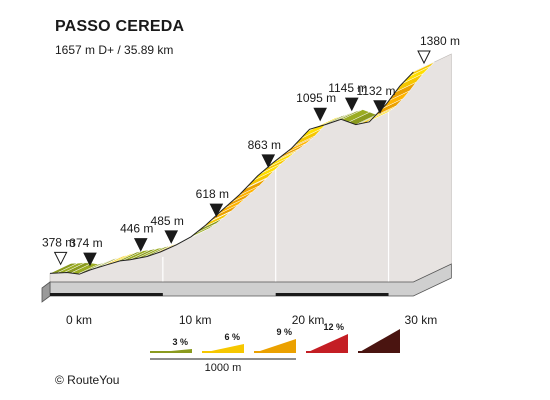 The width and height of the screenshot is (550, 400). I want to click on waypoint-elevation-label: 1380 m, so click(440, 41).